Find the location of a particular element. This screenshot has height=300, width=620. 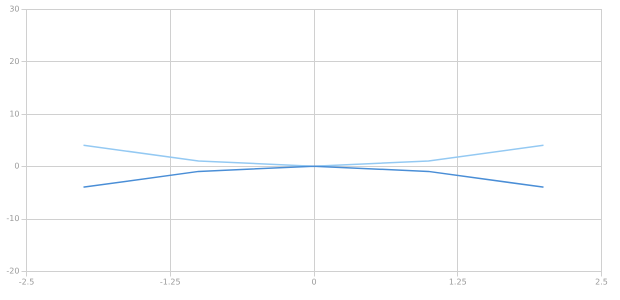

x-tick-label: 0 is located at coordinates (314, 282).